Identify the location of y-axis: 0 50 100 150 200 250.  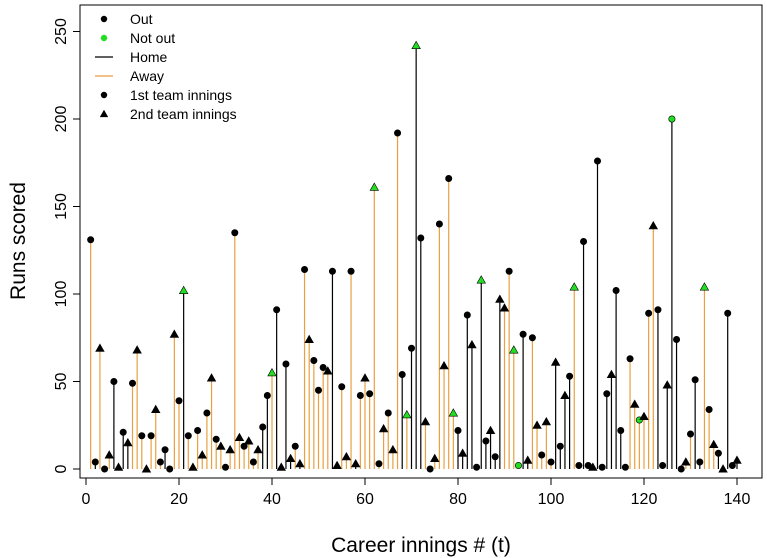
(66, 245).